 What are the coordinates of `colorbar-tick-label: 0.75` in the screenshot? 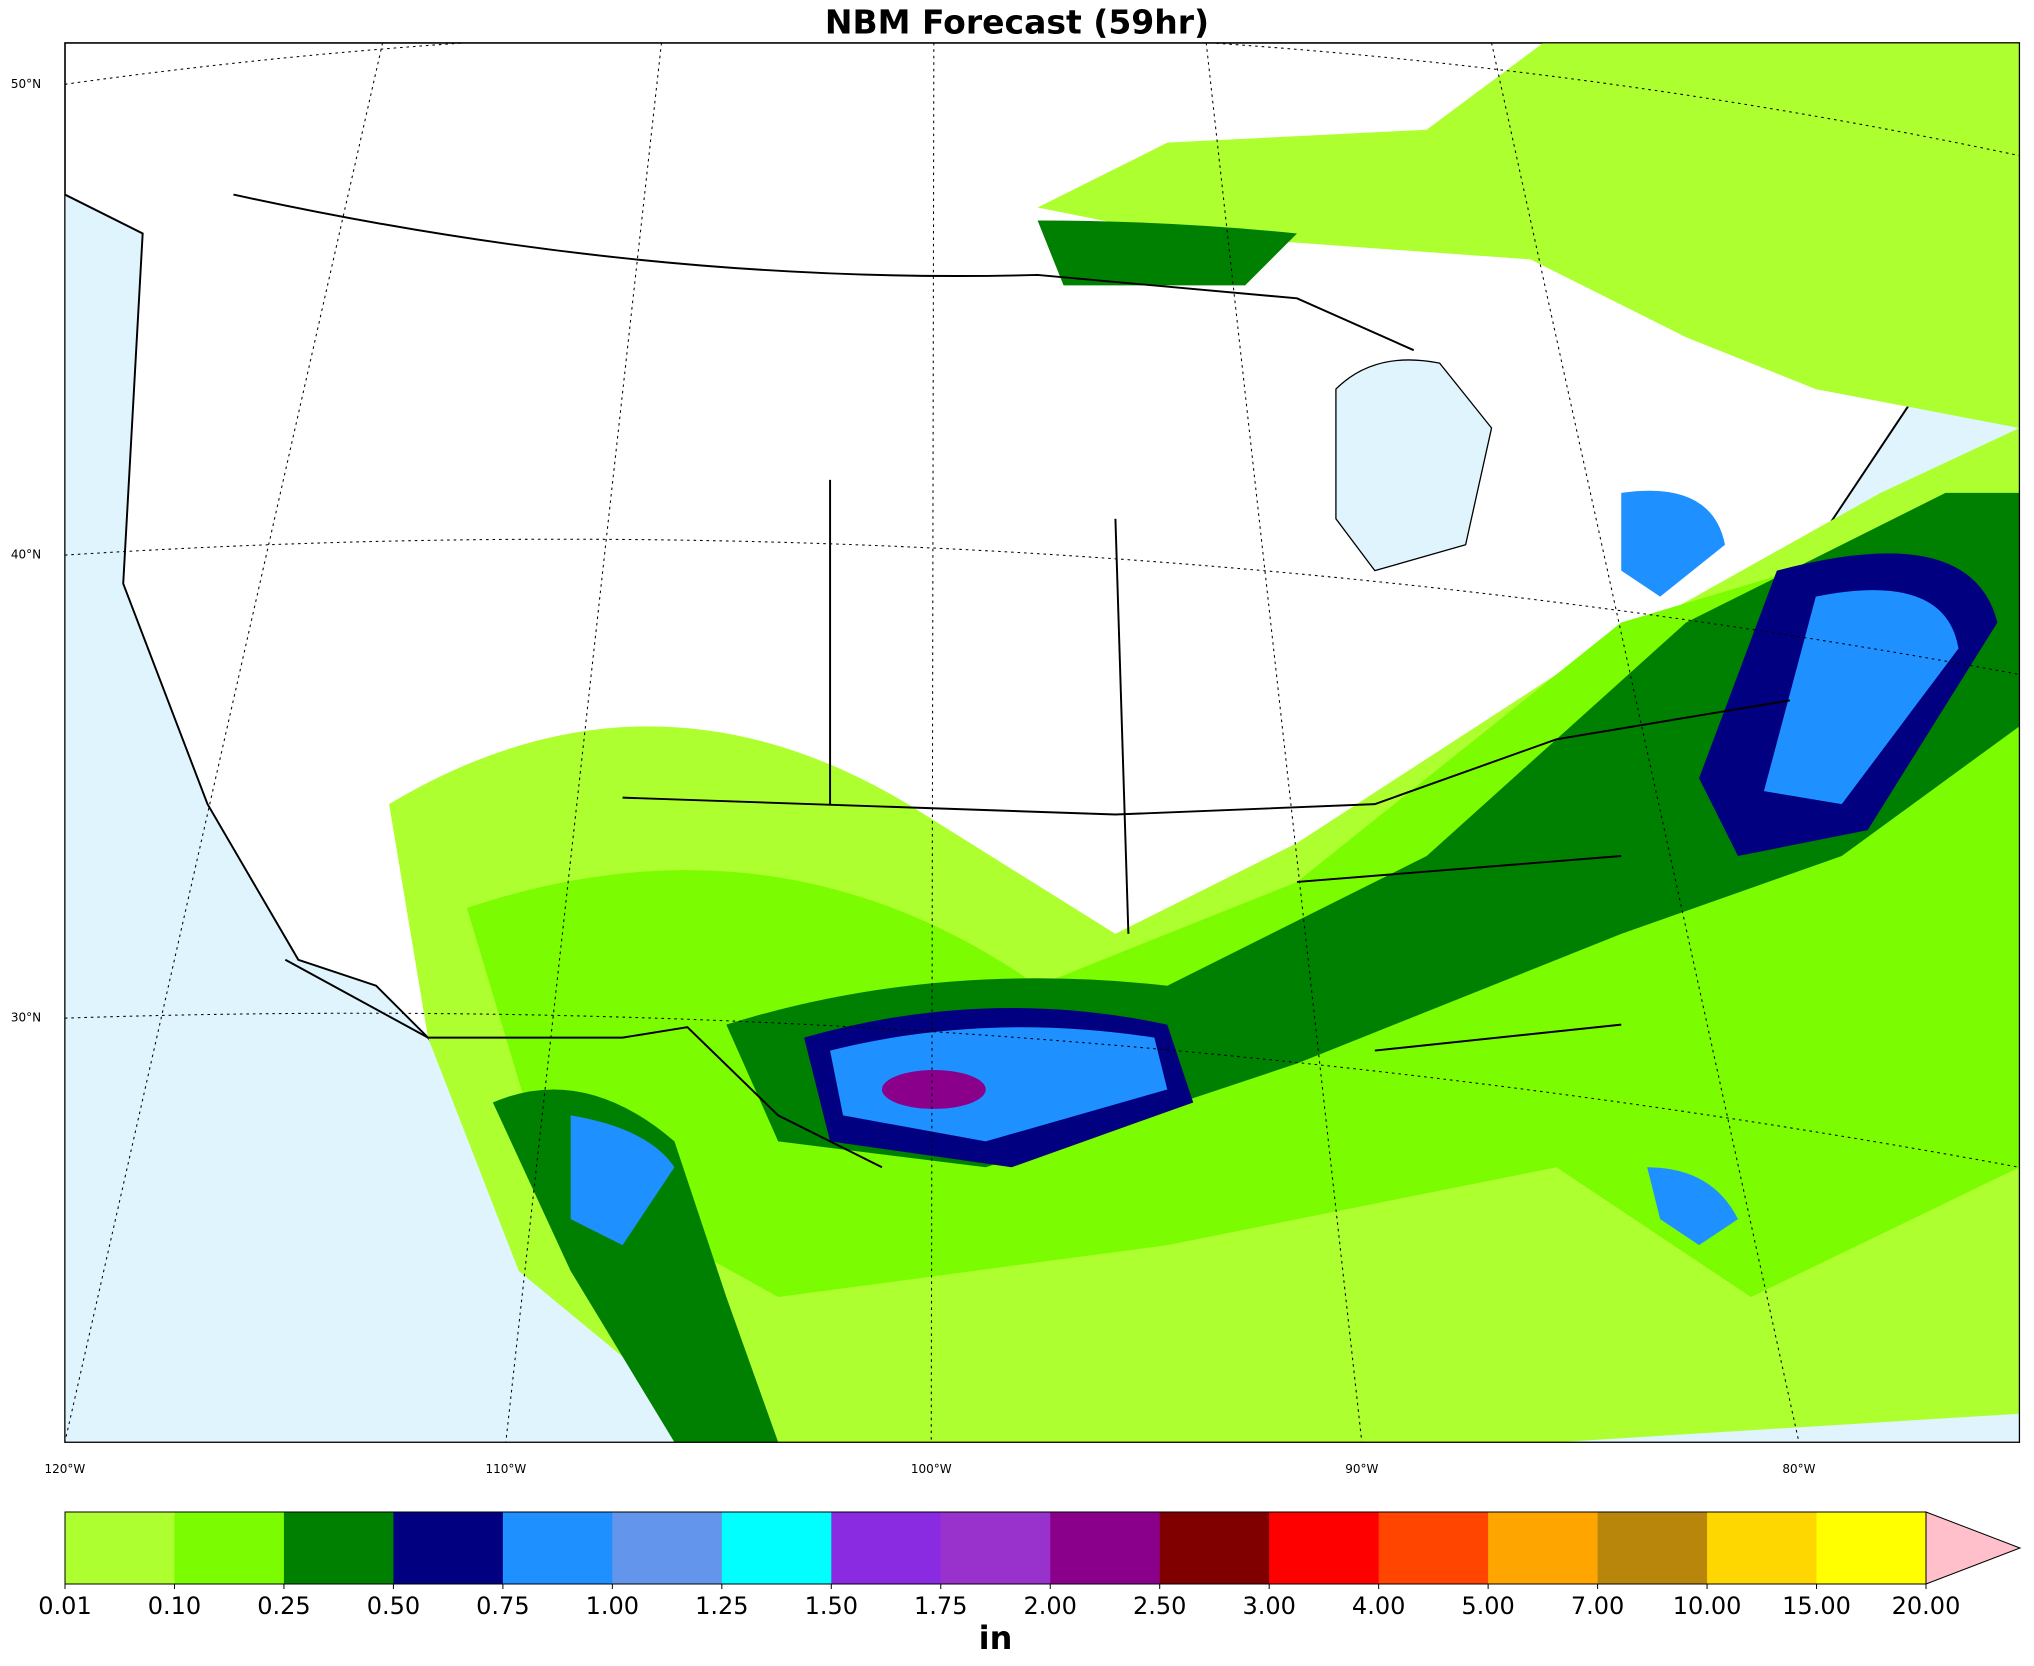 It's located at (502, 1606).